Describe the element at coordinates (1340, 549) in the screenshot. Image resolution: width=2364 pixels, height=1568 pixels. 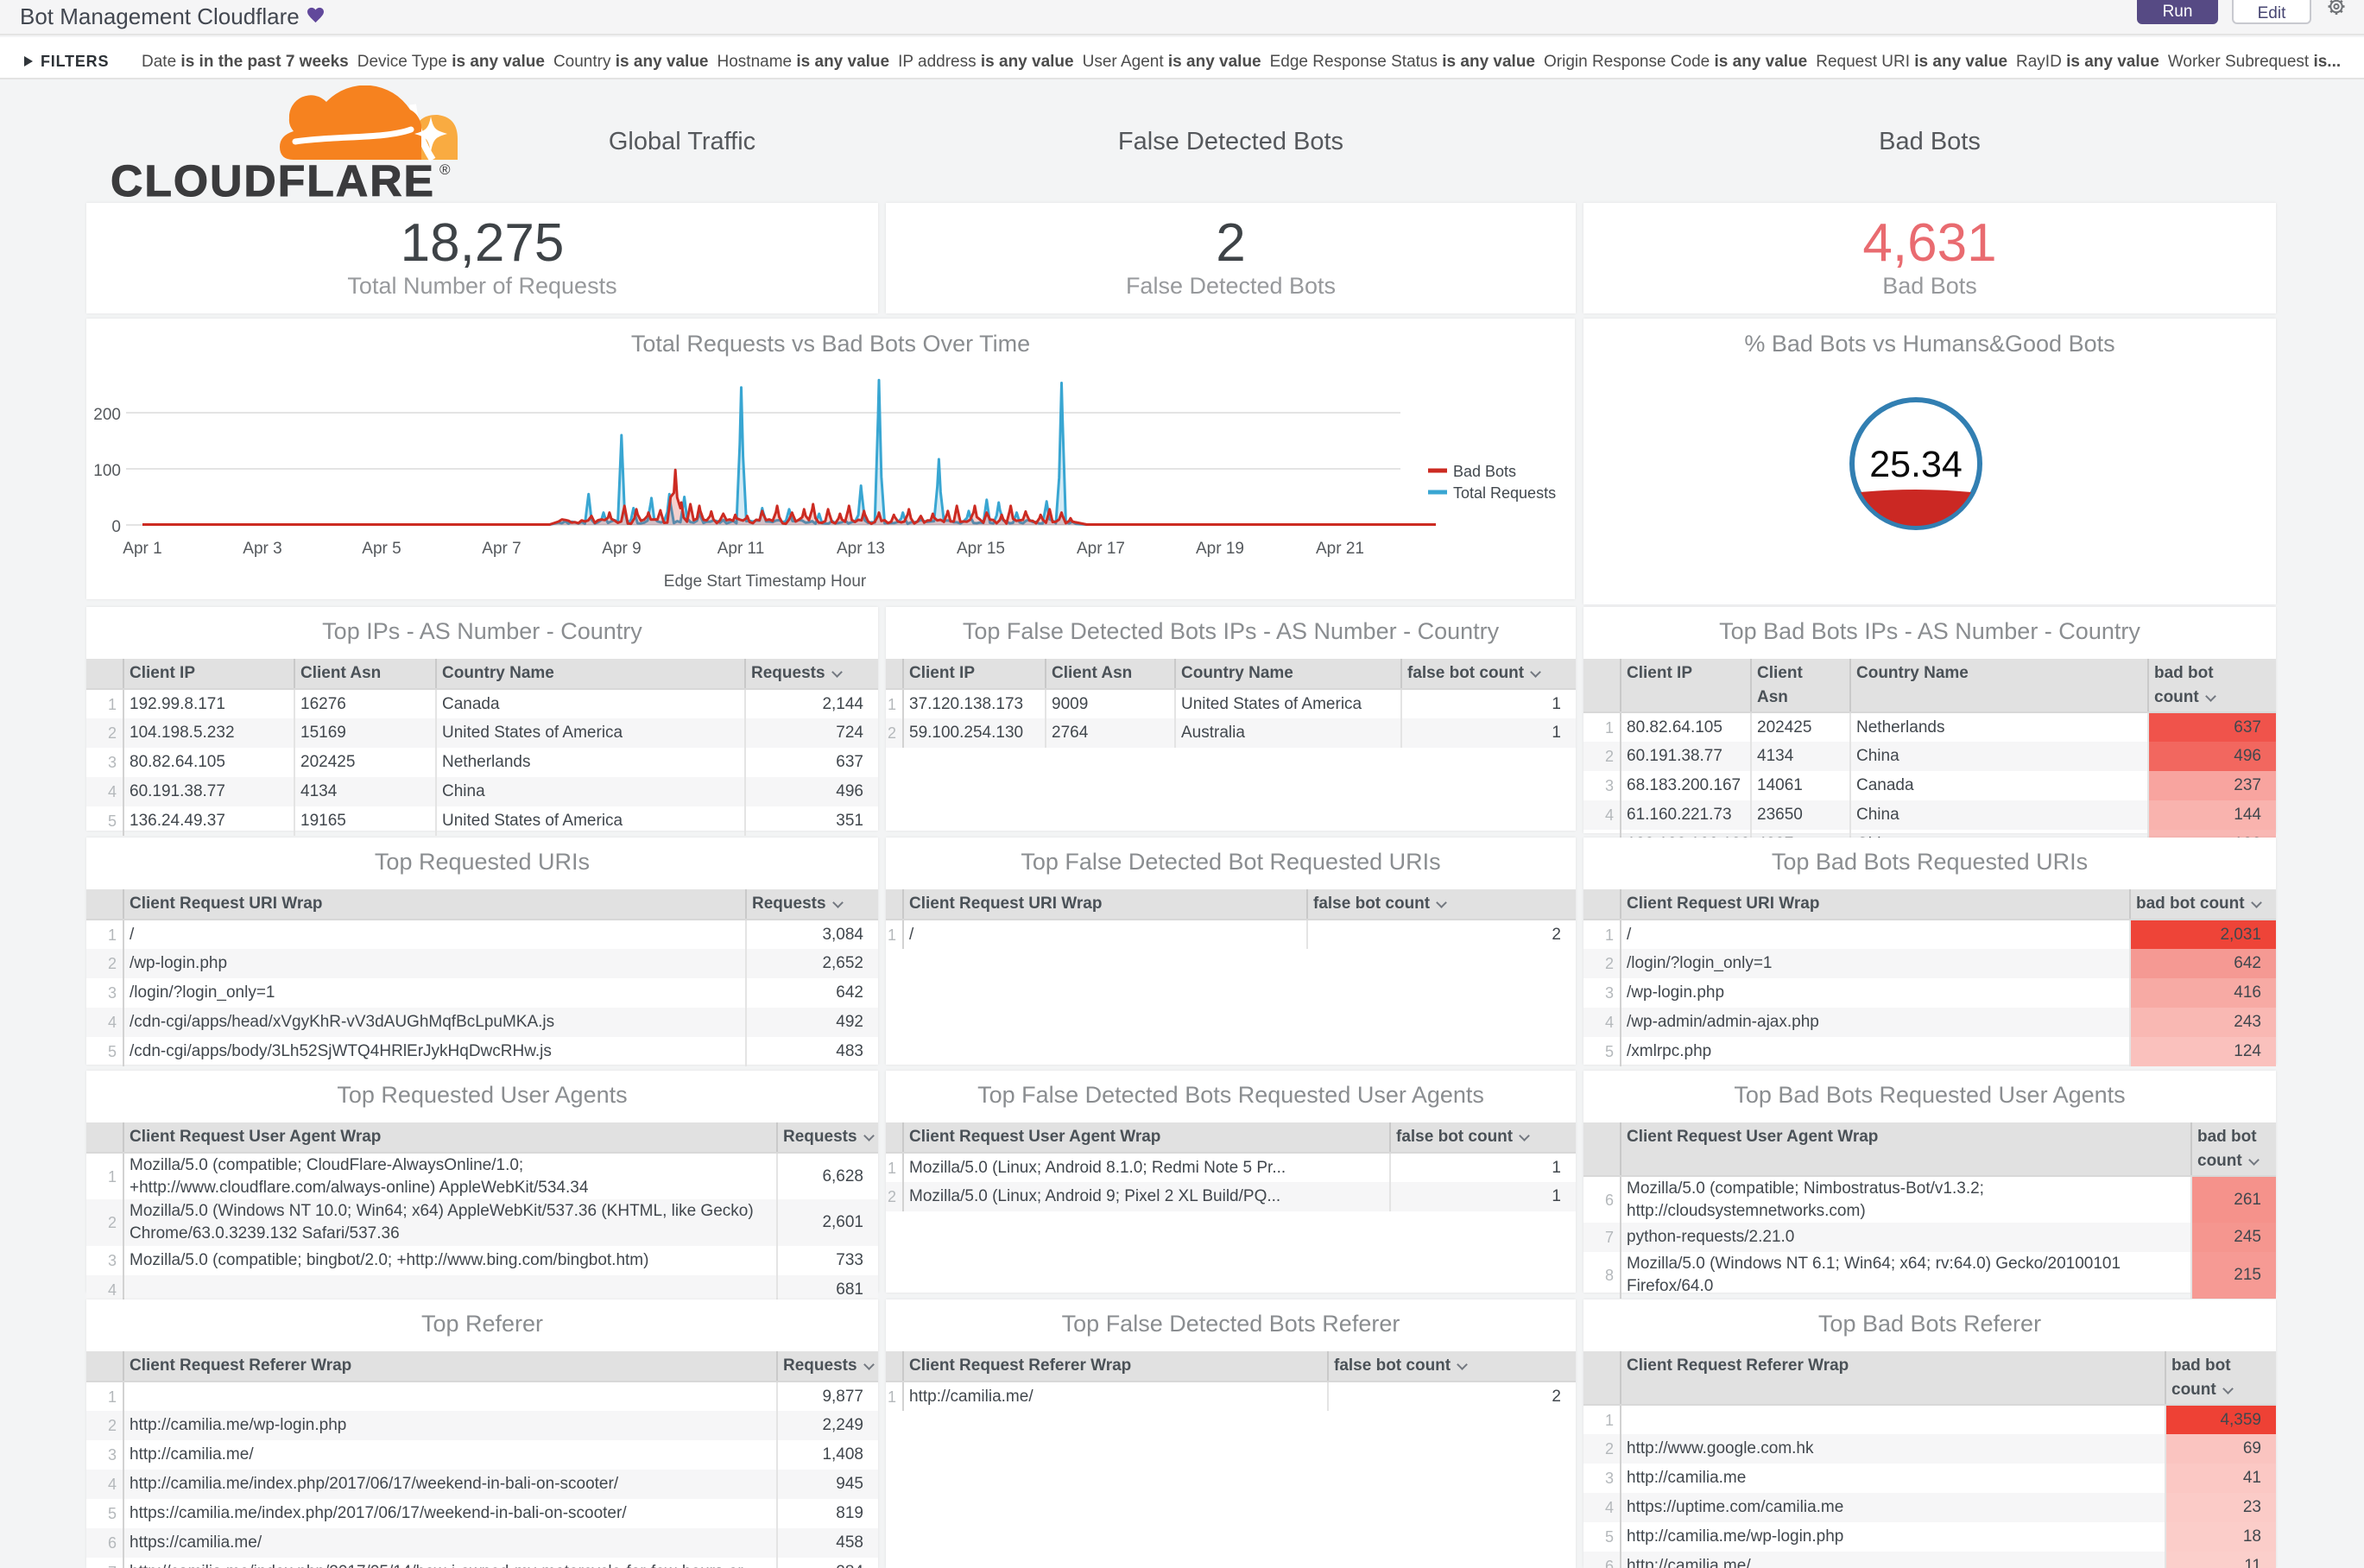
I see `svg-text: Apr 21` at that location.